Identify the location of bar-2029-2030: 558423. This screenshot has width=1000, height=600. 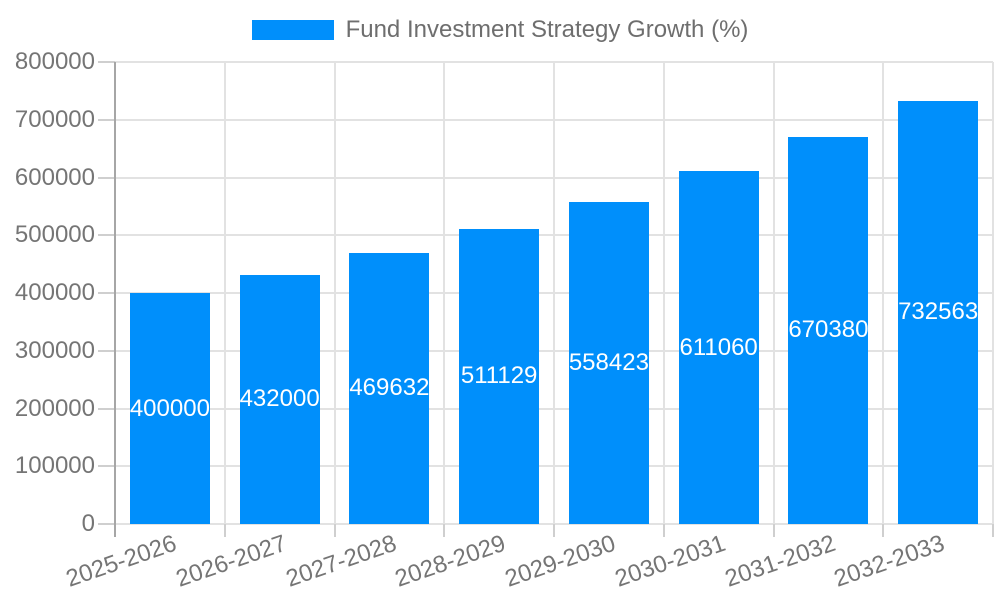
(608, 362).